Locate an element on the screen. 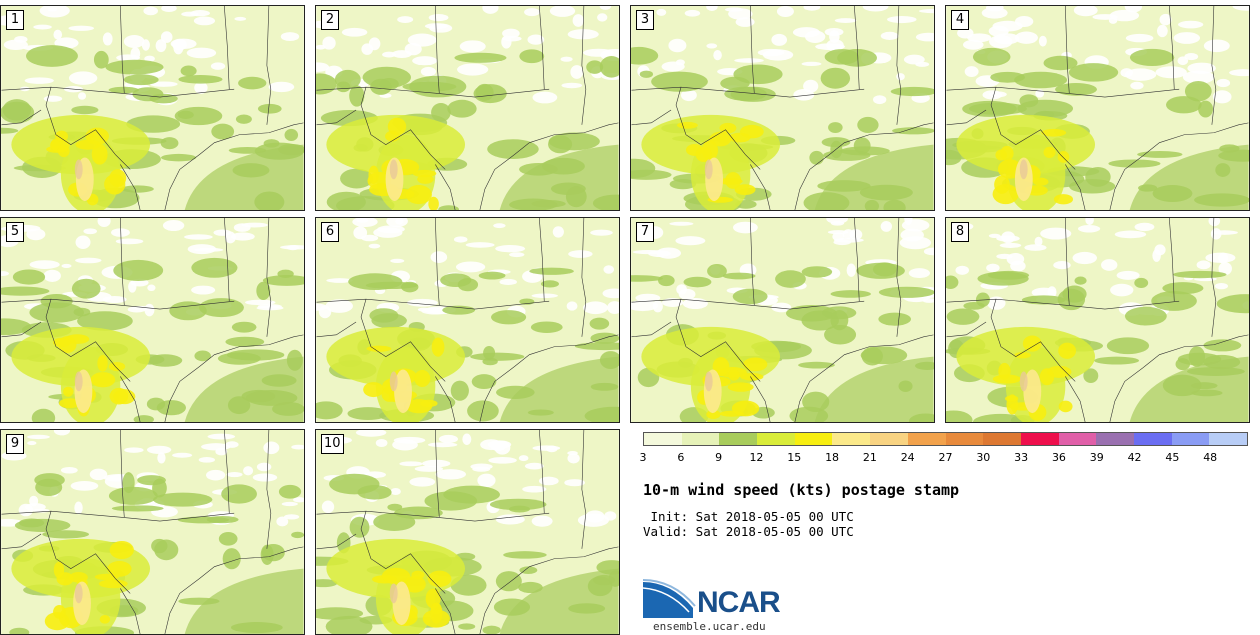 The image size is (1260, 635). stamp-6: 6 is located at coordinates (467, 320).